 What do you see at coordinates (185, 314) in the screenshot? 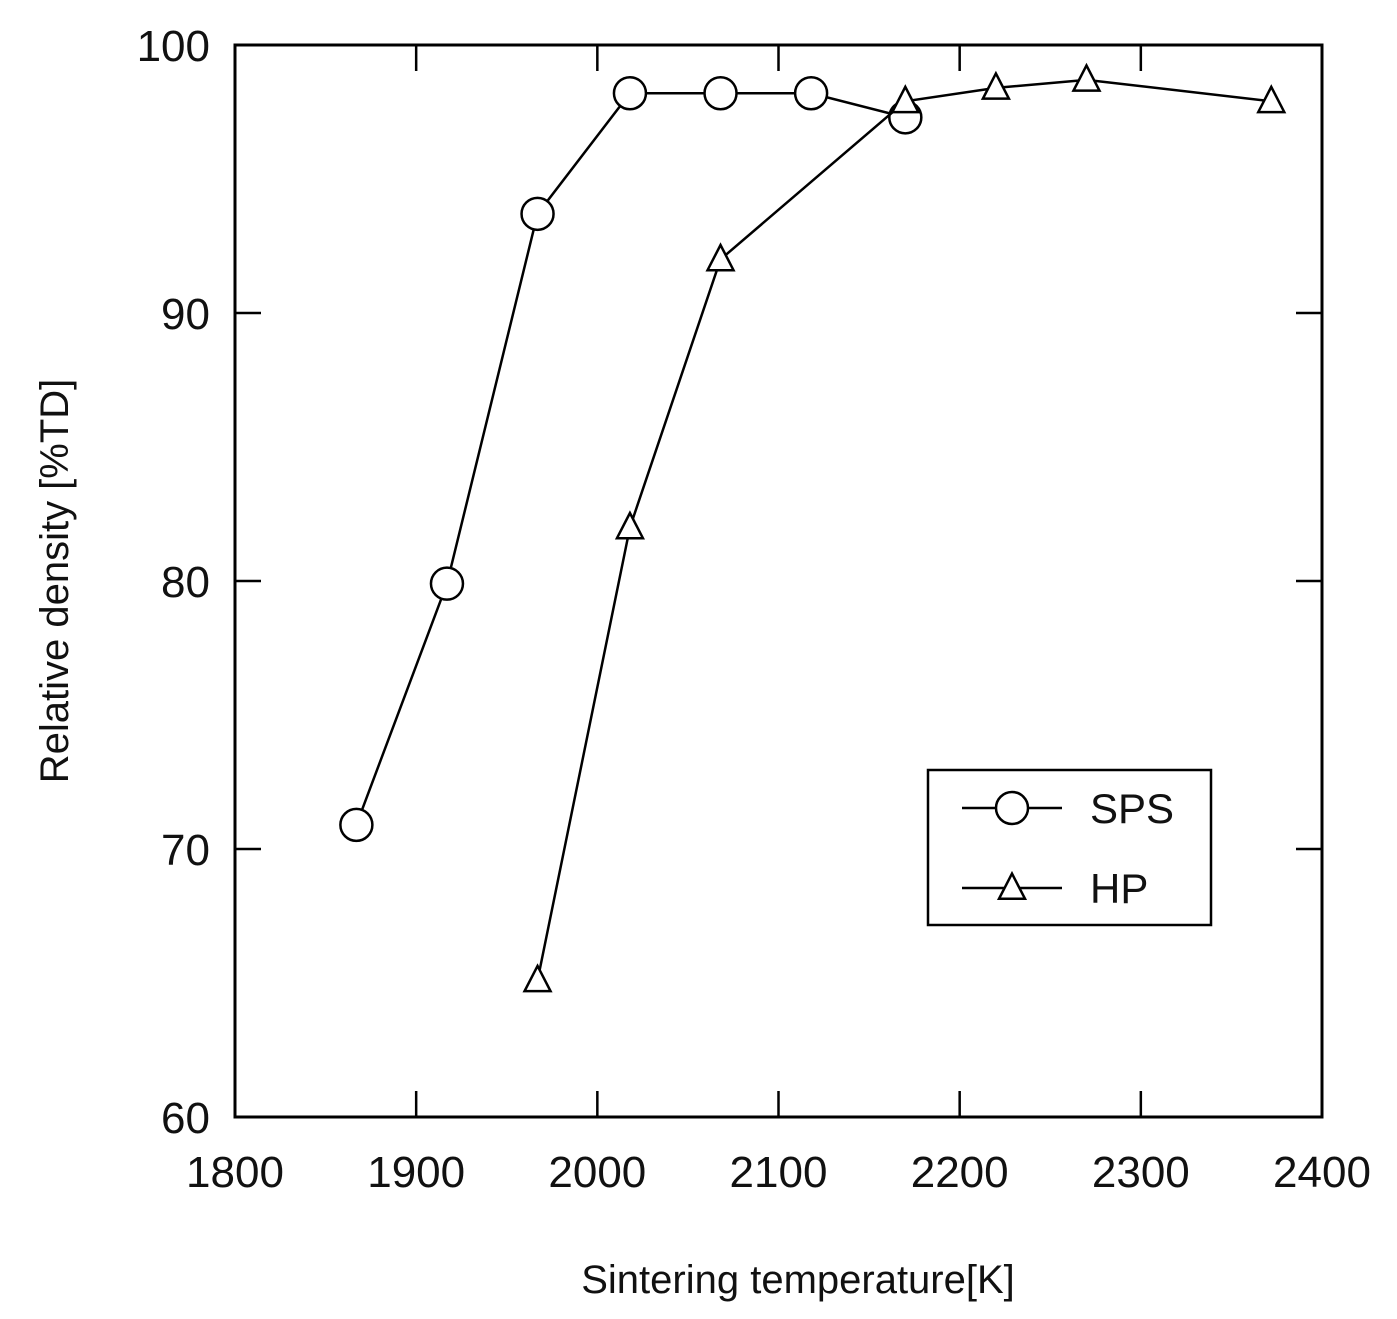
I see `y-tick-label: 90` at bounding box center [185, 314].